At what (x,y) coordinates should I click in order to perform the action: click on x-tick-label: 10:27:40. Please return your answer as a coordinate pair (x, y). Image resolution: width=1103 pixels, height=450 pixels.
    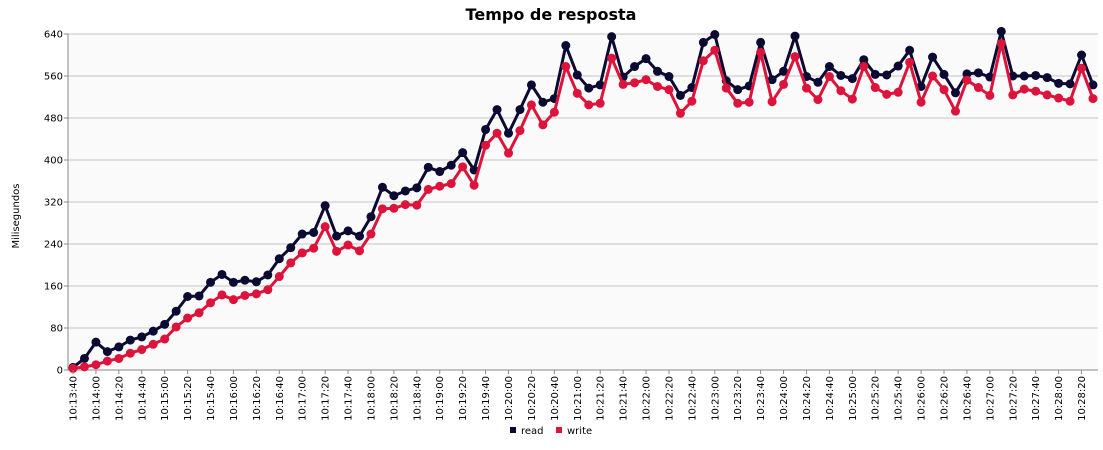
    Looking at the image, I should click on (1036, 398).